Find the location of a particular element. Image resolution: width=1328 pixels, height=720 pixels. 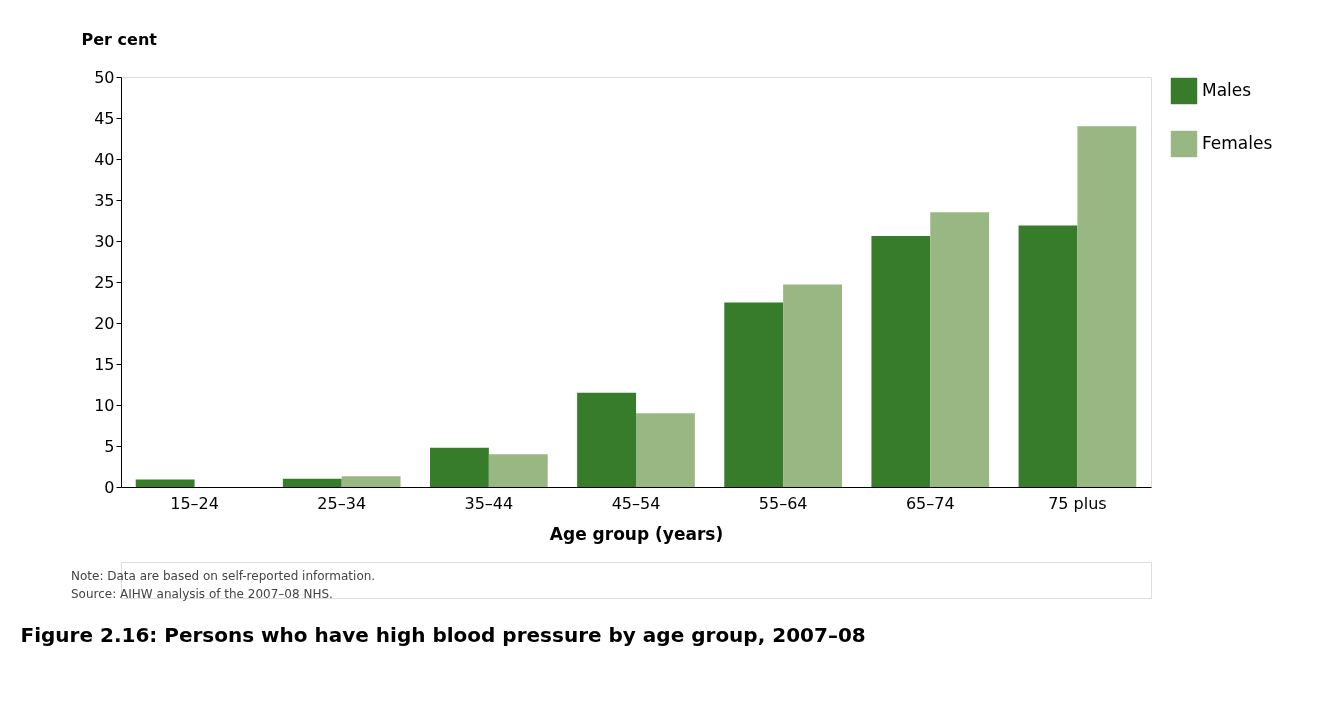

legend-label: Females is located at coordinates (1237, 143).